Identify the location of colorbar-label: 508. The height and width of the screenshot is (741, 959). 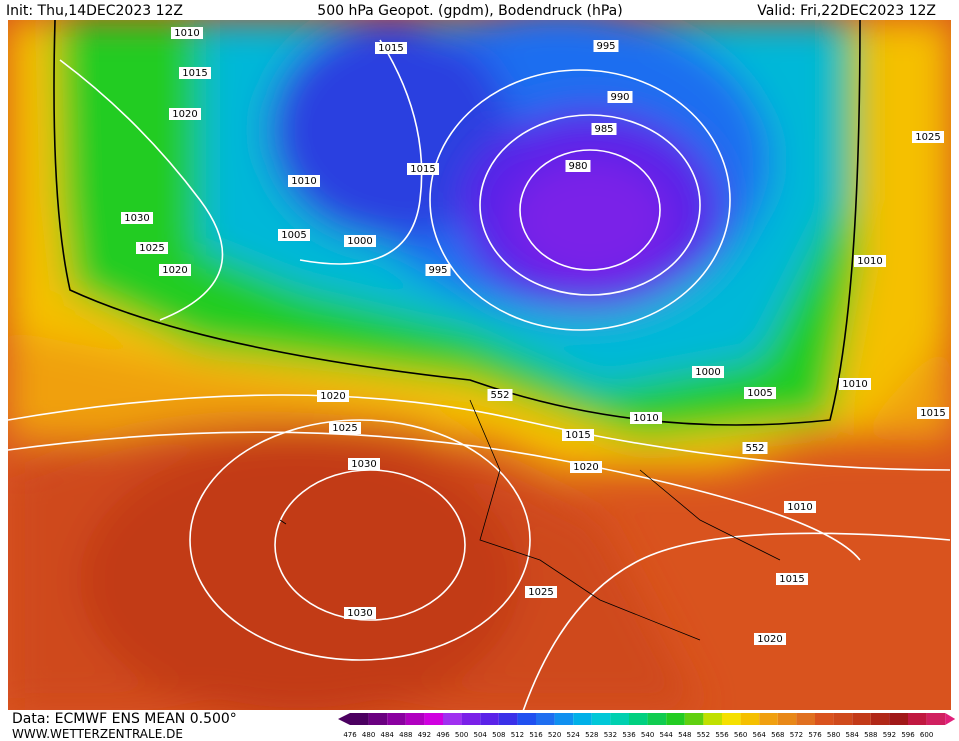
(498, 735).